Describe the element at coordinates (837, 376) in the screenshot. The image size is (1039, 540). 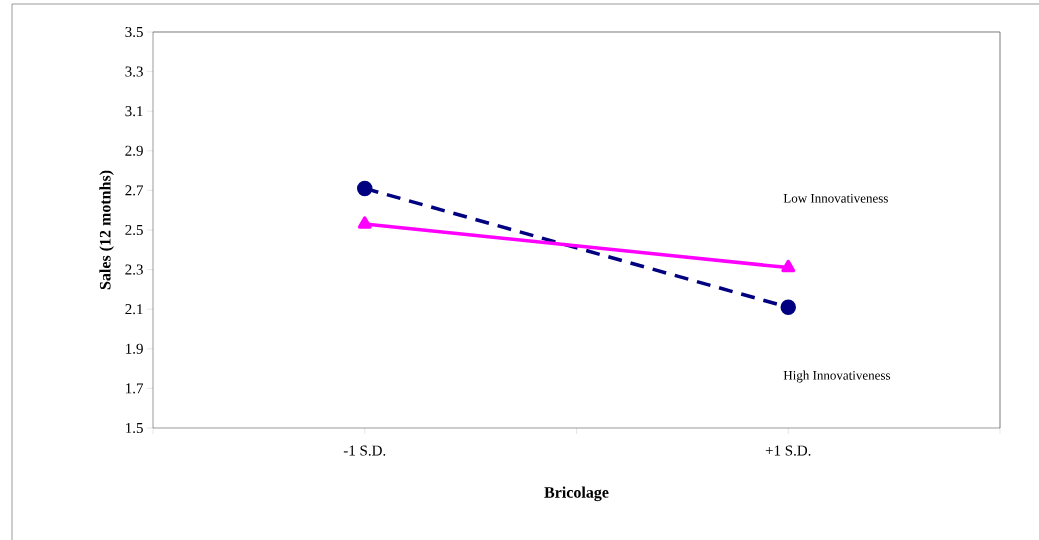
I see `annotation: High Innovativeness` at that location.